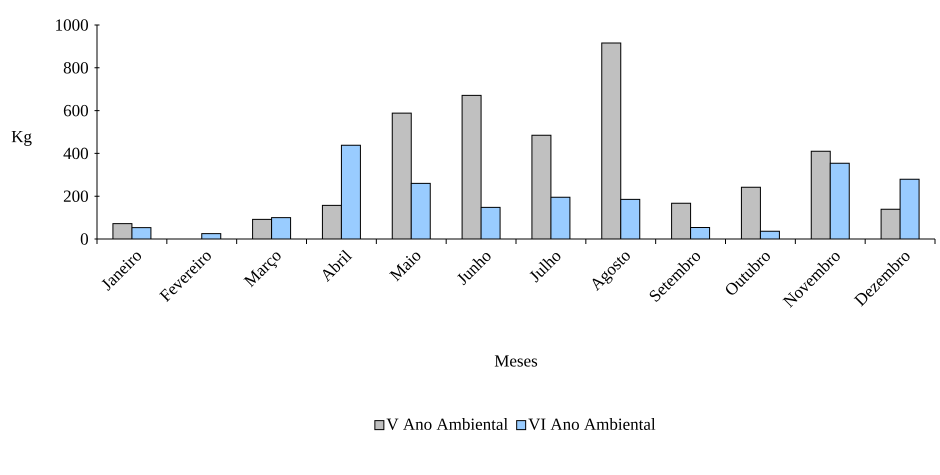 Image resolution: width=940 pixels, height=475 pixels. What do you see at coordinates (72, 25) in the screenshot?
I see `y-tick-label: 1000` at bounding box center [72, 25].